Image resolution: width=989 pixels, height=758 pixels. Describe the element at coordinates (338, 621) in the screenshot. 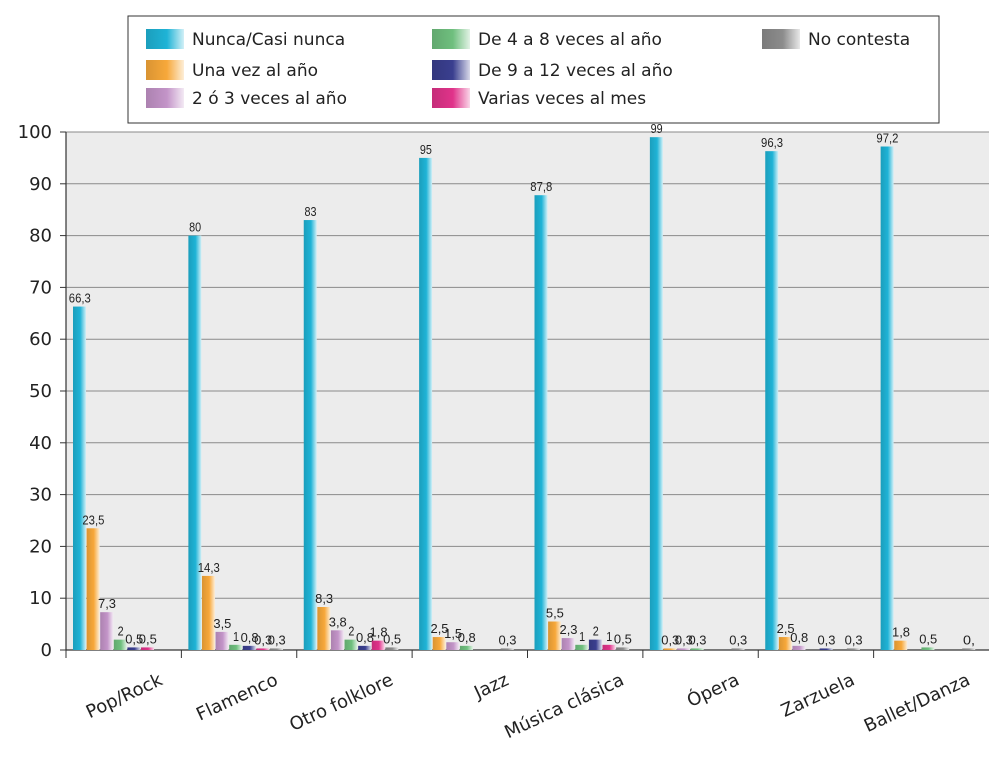

I see `data-label: 3,8` at that location.